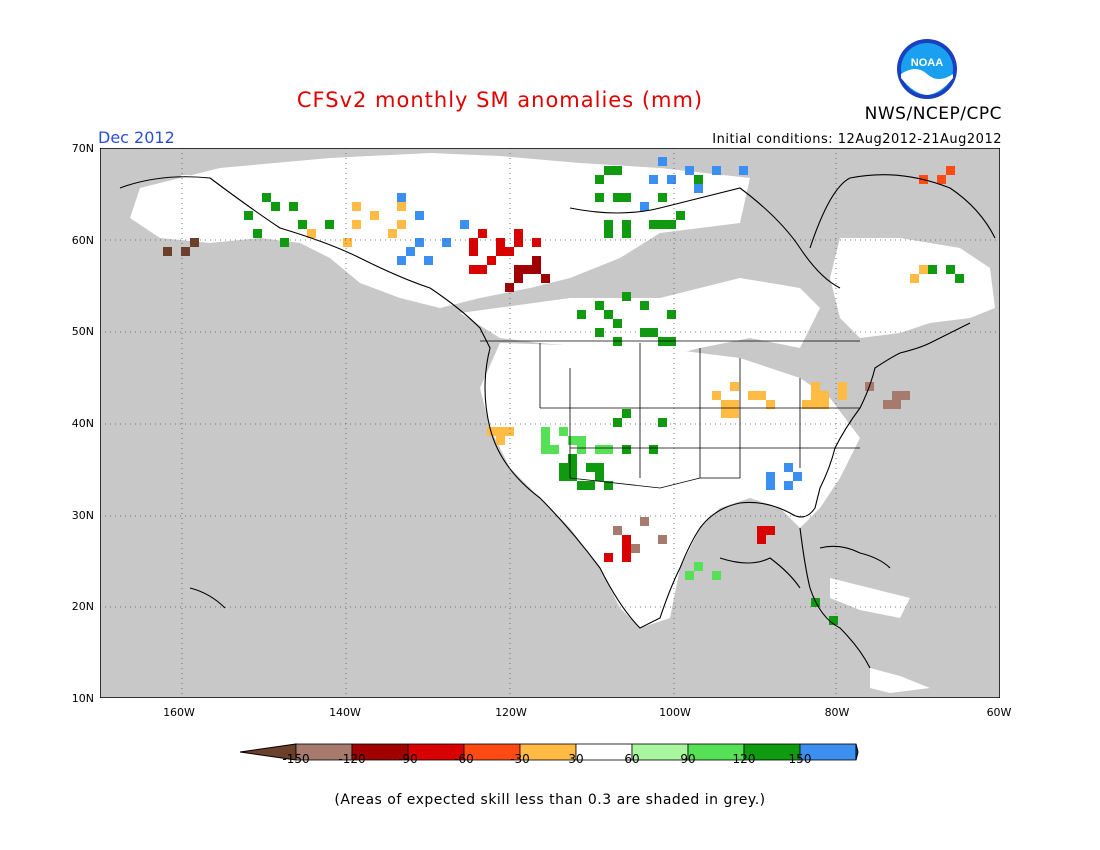  What do you see at coordinates (688, 759) in the screenshot?
I see `colorbar-tick-label: 90` at bounding box center [688, 759].